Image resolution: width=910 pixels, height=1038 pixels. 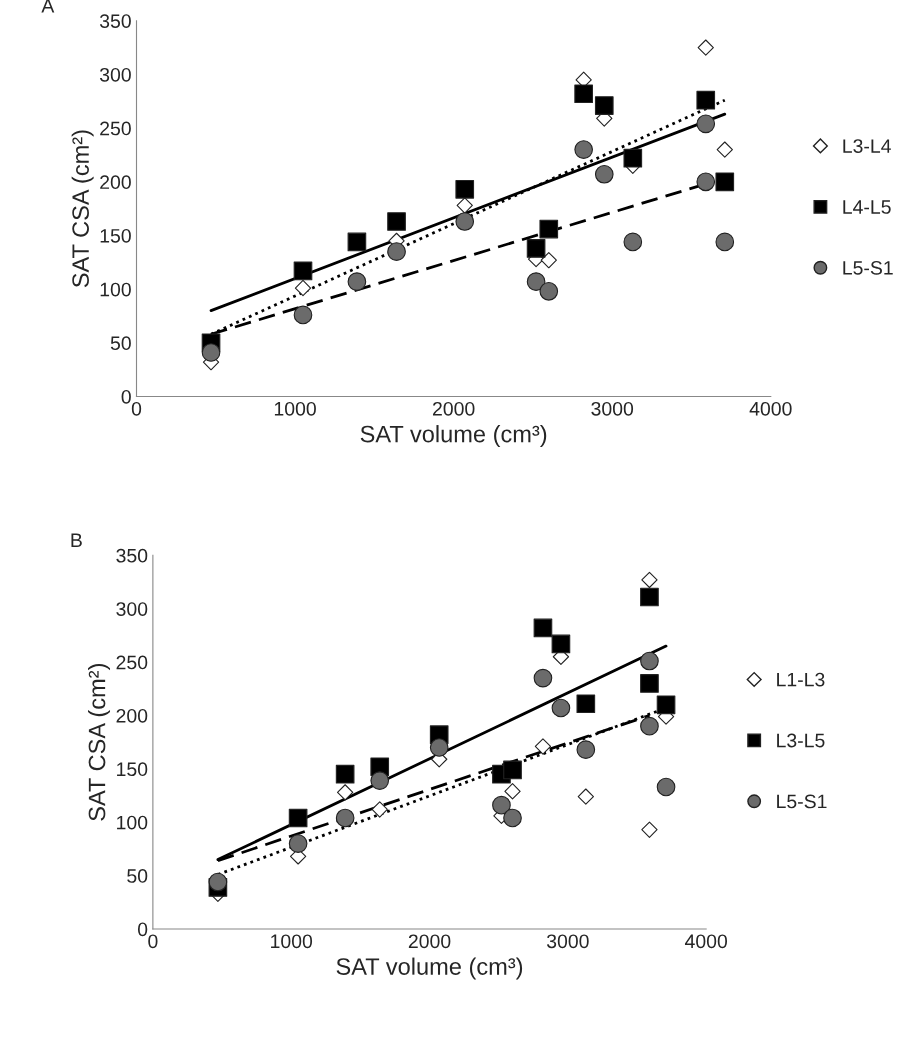 What do you see at coordinates (867, 207) in the screenshot?
I see `legend-label: L4-L5` at bounding box center [867, 207].